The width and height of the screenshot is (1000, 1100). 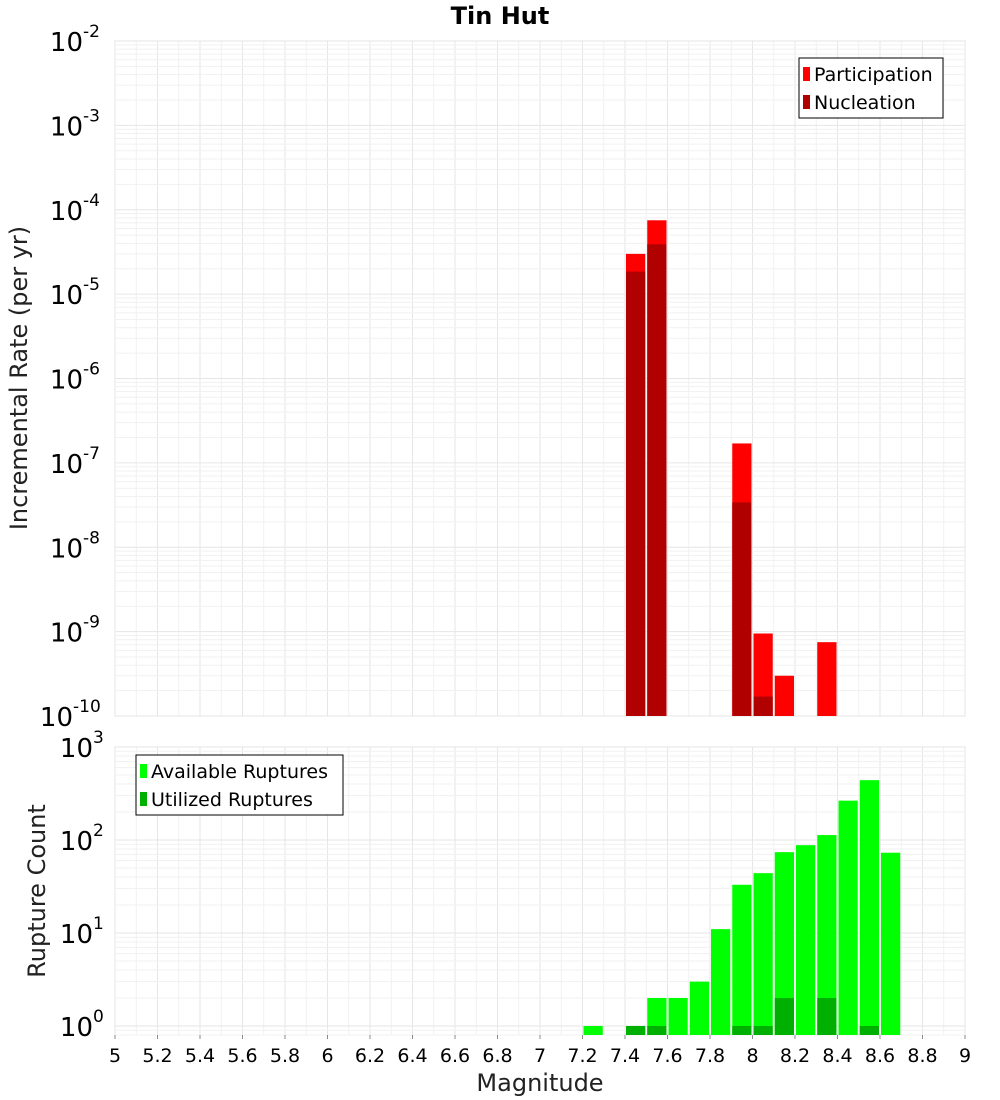 What do you see at coordinates (455, 1056) in the screenshot?
I see `x-tick-label: 6.6` at bounding box center [455, 1056].